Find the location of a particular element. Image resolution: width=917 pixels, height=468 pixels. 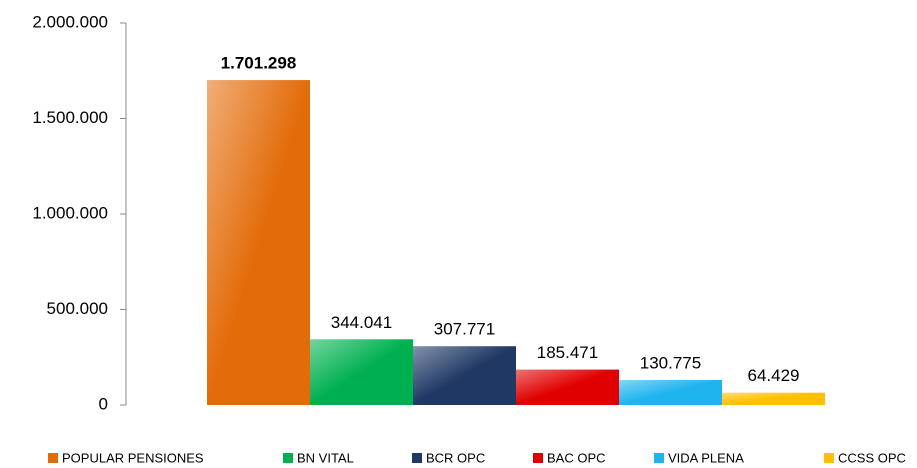

value-label: 307.771 is located at coordinates (464, 329).